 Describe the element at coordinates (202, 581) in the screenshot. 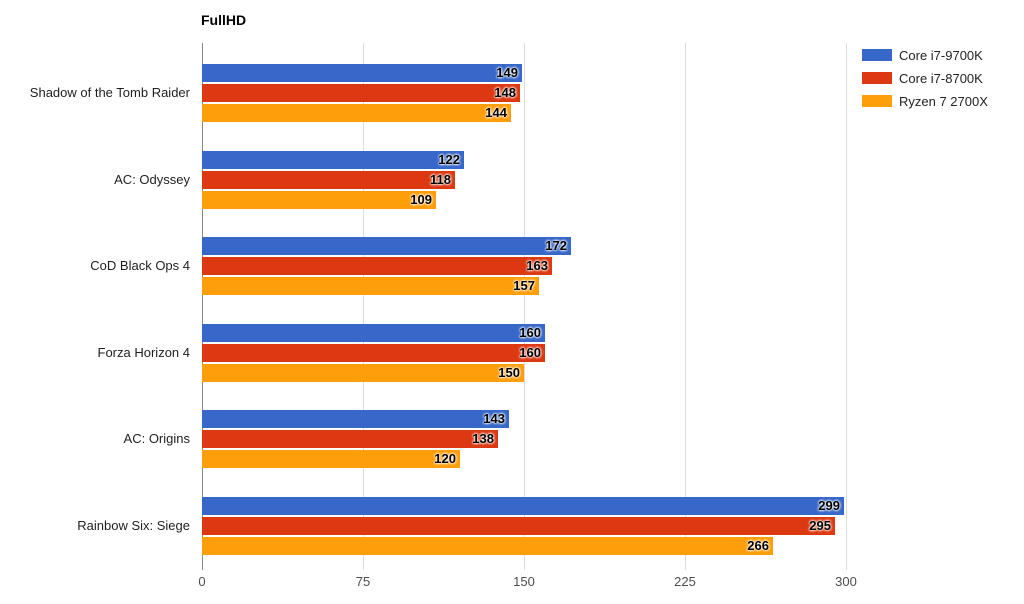

I see `x-tick-label: 0` at that location.